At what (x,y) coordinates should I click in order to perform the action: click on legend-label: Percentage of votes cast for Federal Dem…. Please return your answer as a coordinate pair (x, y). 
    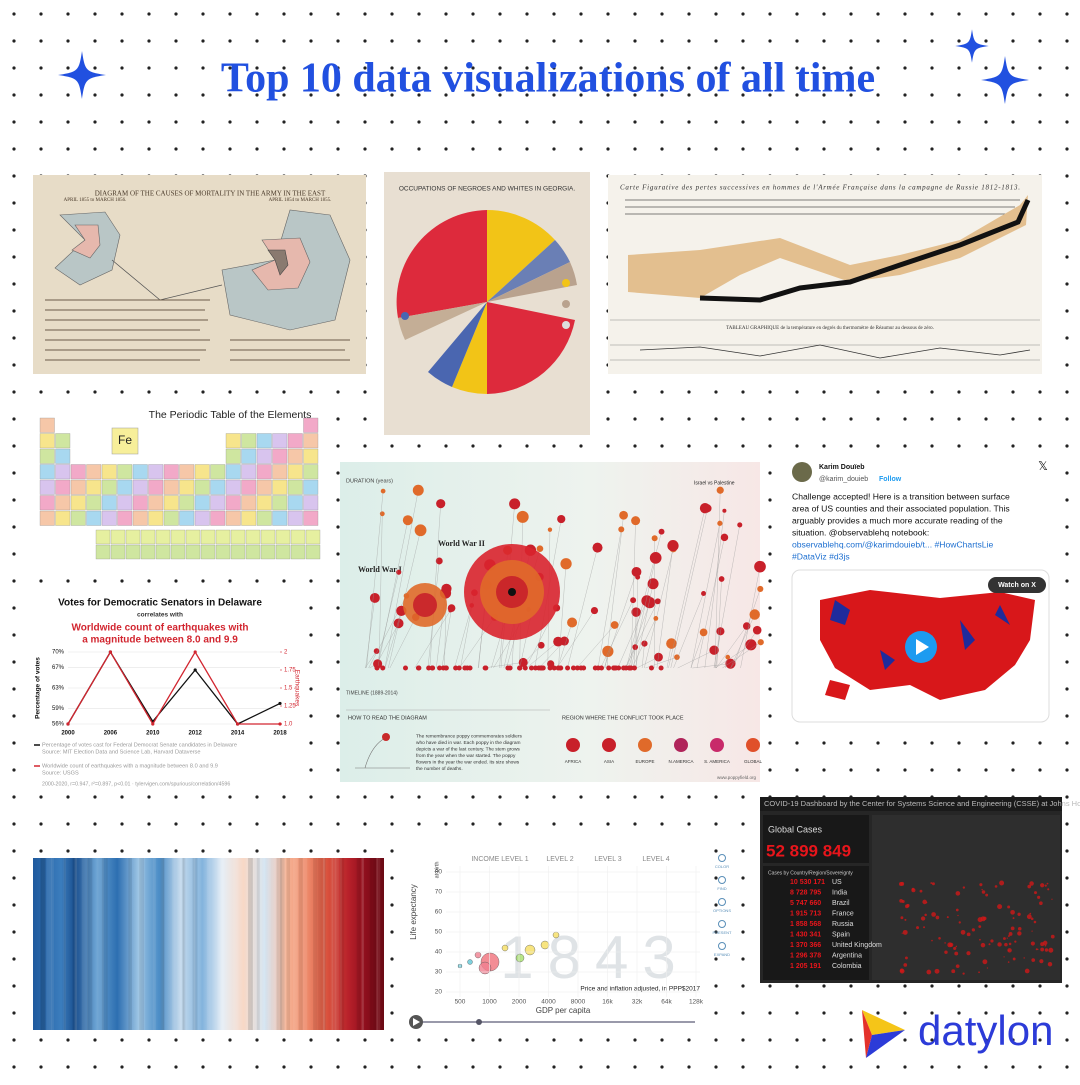
    Looking at the image, I should click on (139, 745).